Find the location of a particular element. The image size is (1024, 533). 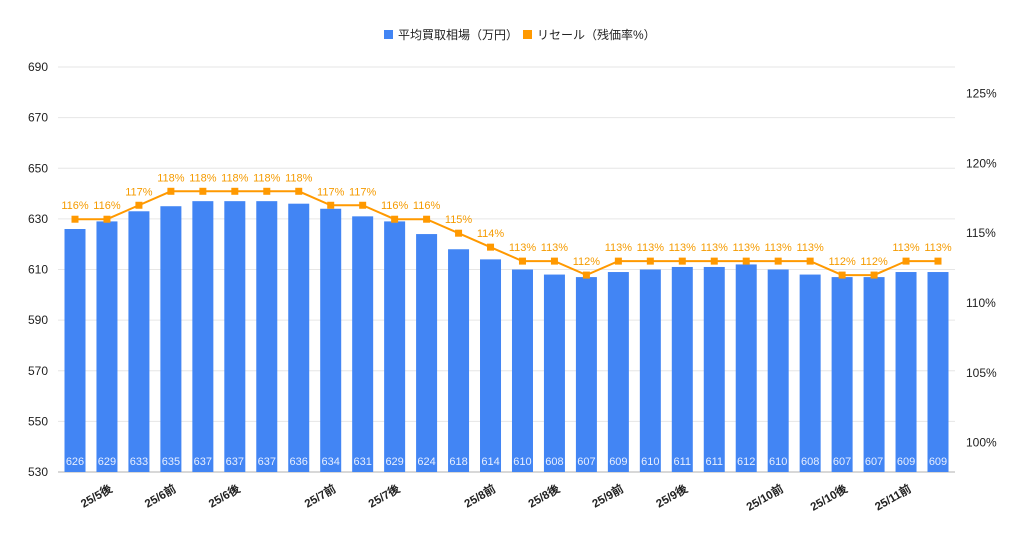

bar-data-label: 626 is located at coordinates (75, 462).